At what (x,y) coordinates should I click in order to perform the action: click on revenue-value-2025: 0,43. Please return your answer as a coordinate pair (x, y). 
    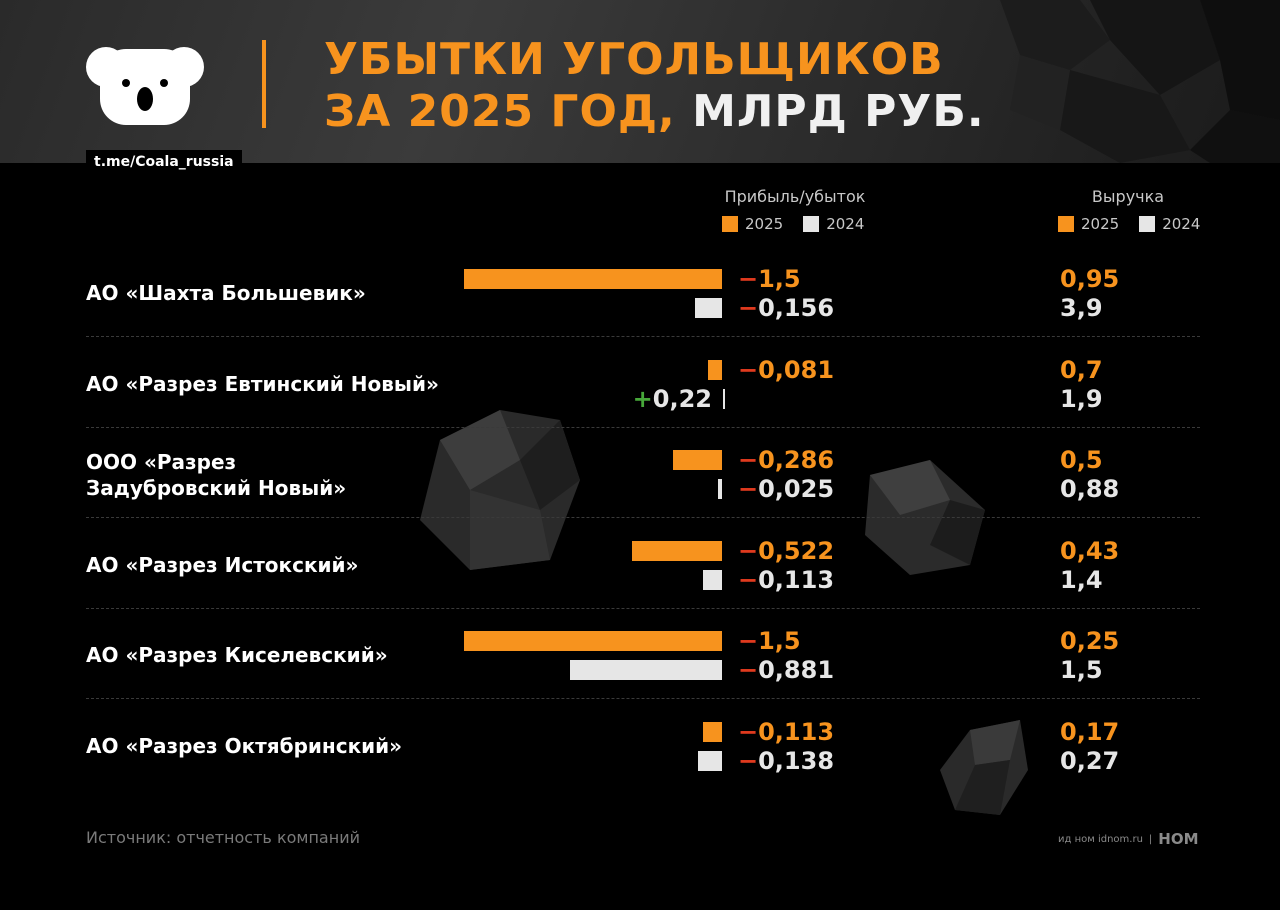
    Looking at the image, I should click on (1090, 550).